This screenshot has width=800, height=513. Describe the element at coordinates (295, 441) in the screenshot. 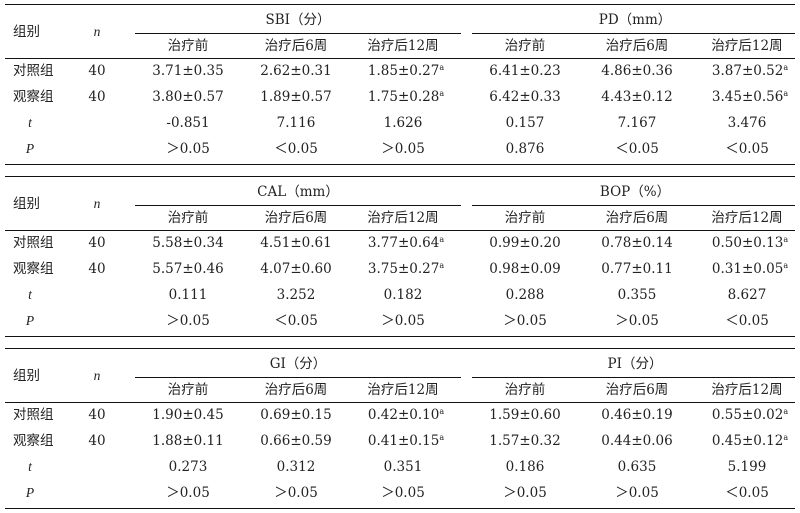

I see `table-cell: 0.66±0.59` at that location.